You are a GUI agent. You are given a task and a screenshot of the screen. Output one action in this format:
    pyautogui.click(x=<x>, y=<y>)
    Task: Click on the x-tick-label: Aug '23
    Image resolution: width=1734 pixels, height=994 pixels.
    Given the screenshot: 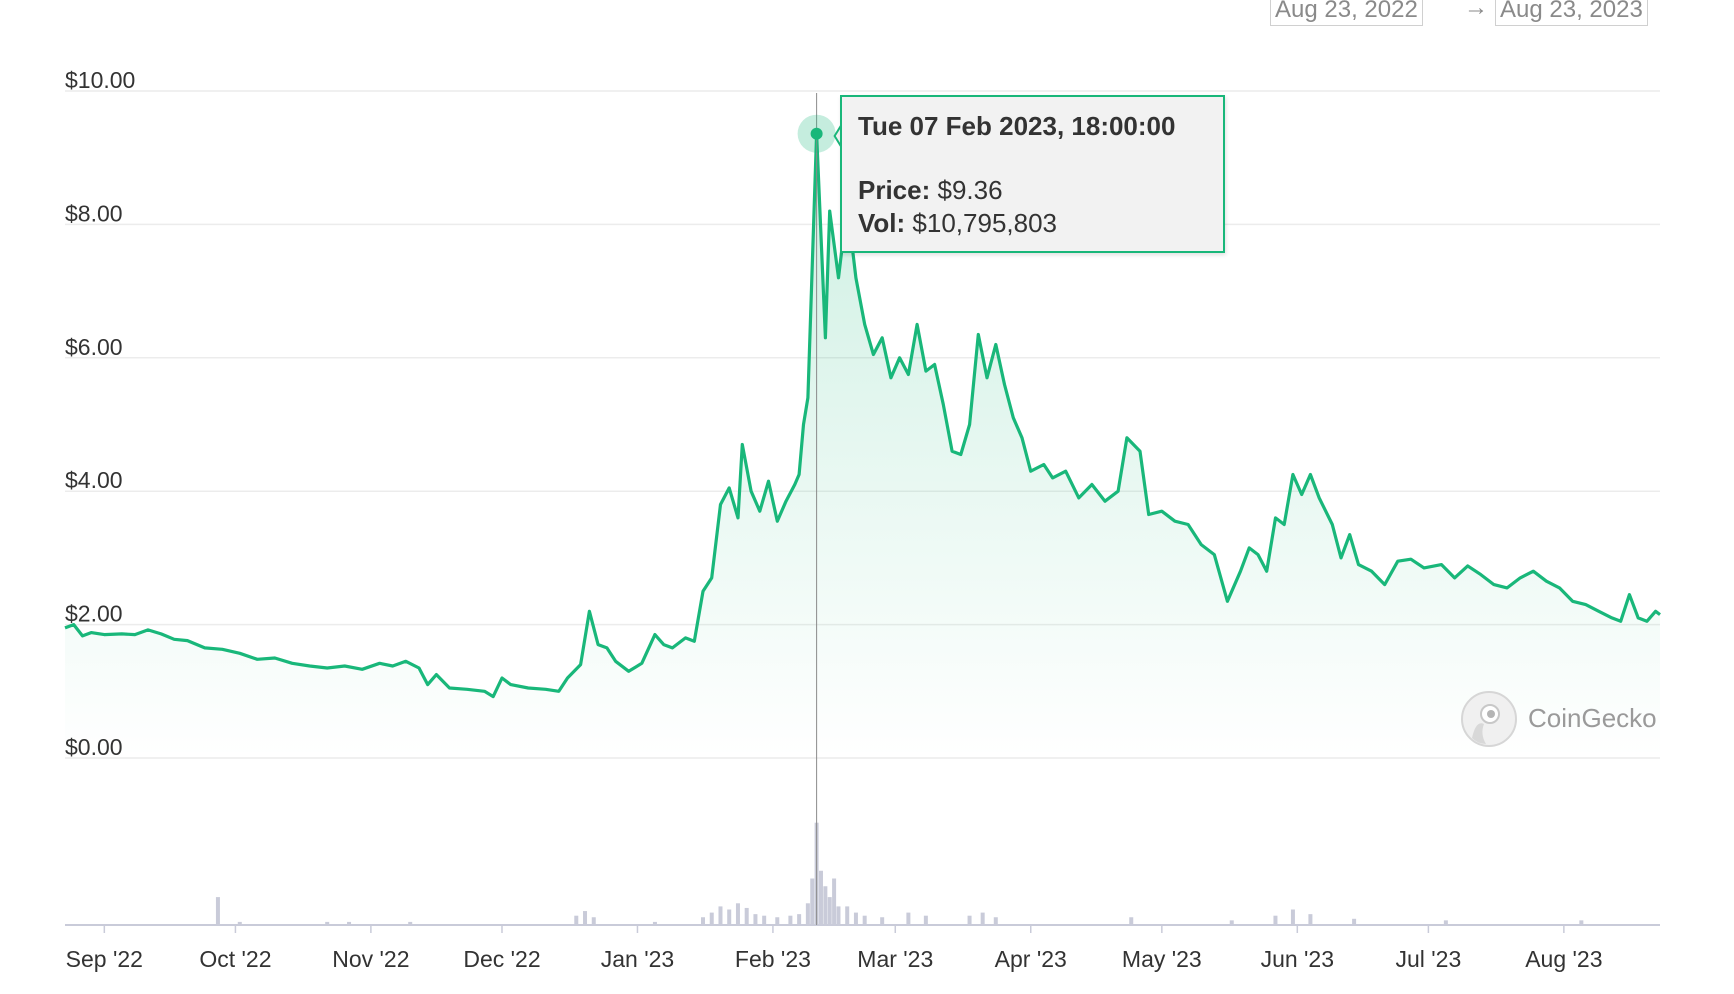 What is the action you would take?
    pyautogui.click(x=1563, y=959)
    